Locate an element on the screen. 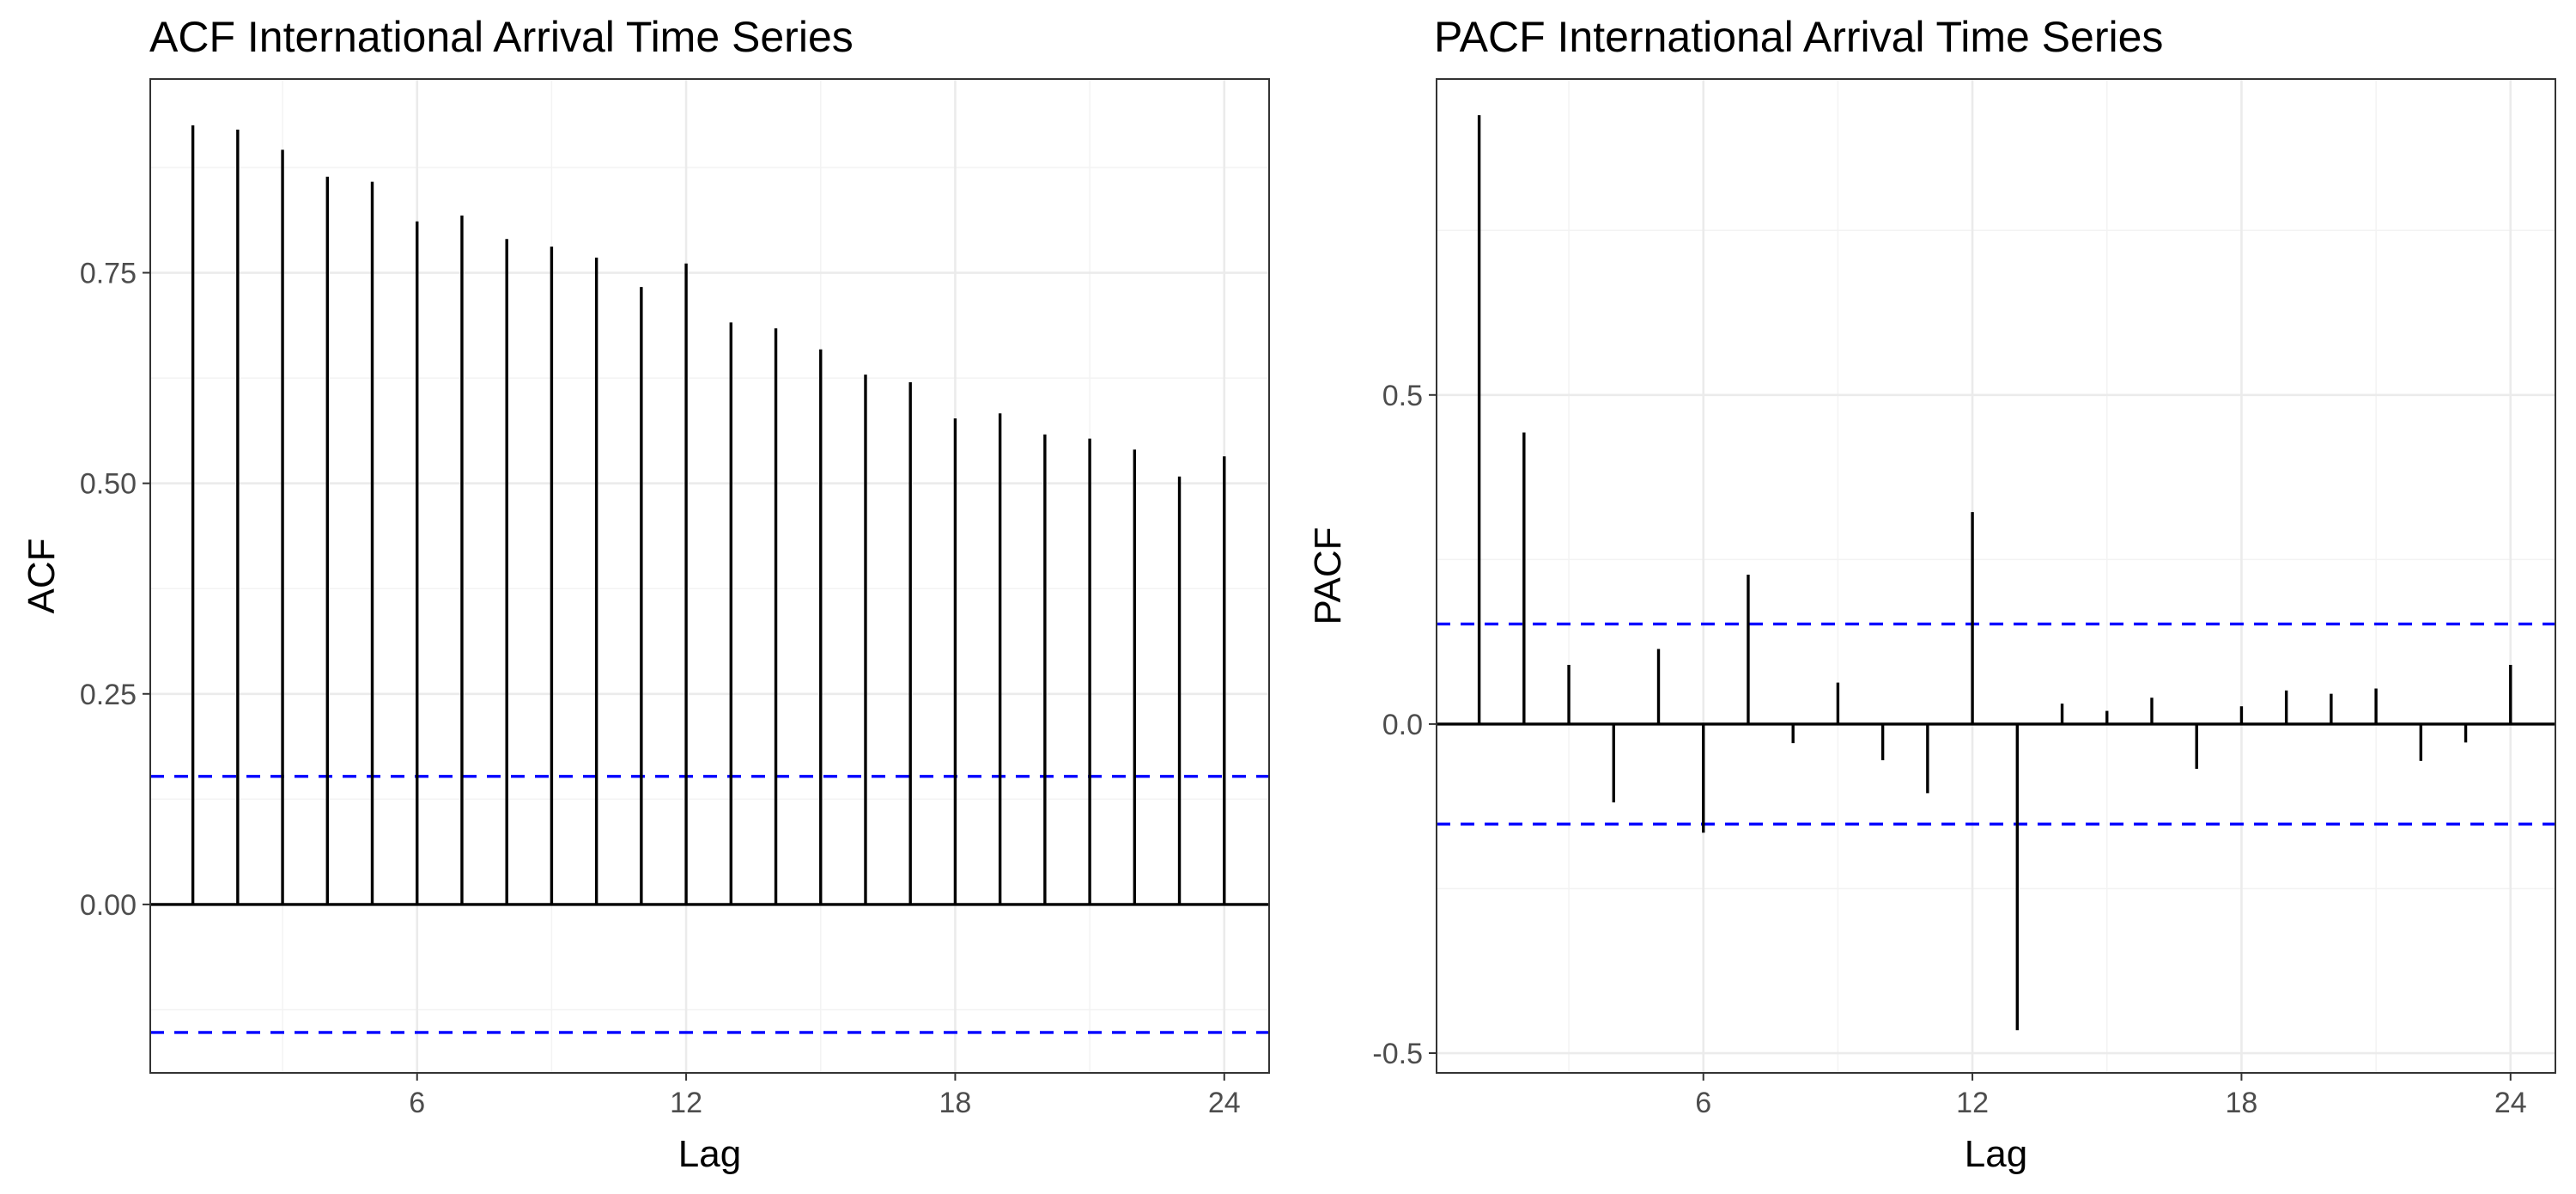 The width and height of the screenshot is (2576, 1194). chart-title: ACF International Arrival Time Series is located at coordinates (501, 37).